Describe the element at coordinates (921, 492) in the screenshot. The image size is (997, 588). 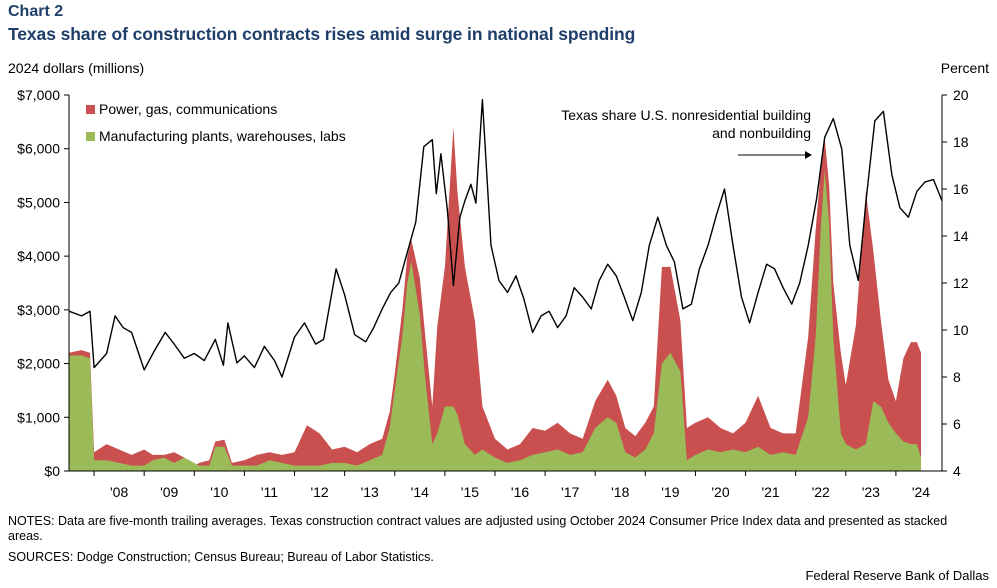
I see `x-tick-label: '24` at that location.